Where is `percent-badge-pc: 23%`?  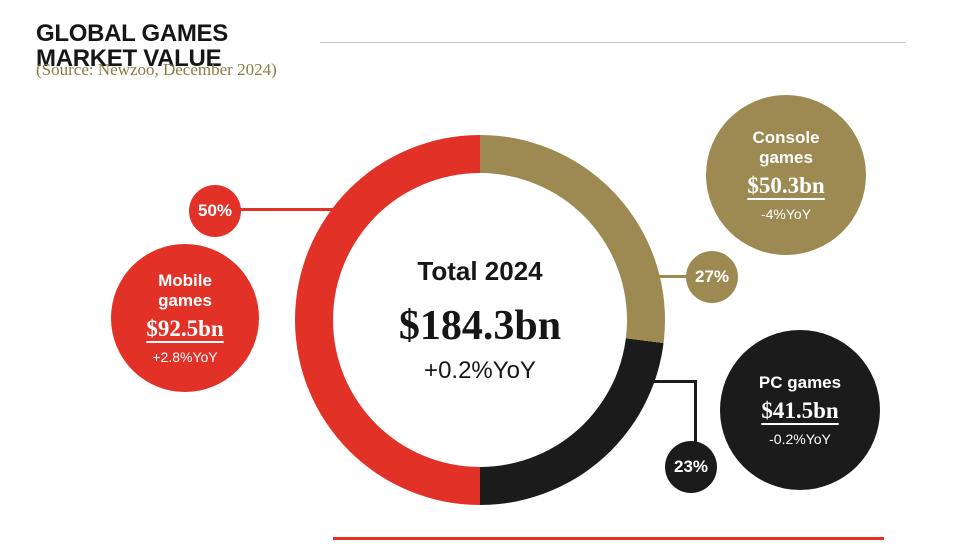 percent-badge-pc: 23% is located at coordinates (691, 467).